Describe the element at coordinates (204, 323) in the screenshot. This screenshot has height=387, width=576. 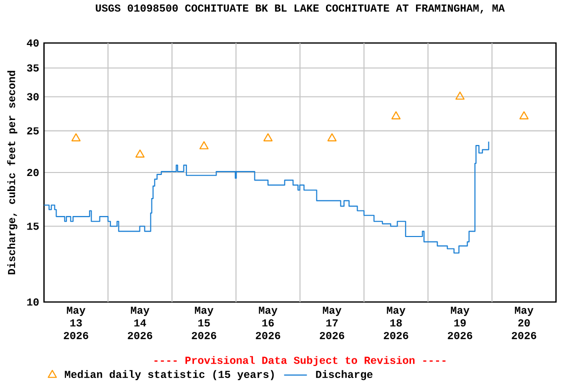
I see `x-tick-label: May 15 2026` at that location.